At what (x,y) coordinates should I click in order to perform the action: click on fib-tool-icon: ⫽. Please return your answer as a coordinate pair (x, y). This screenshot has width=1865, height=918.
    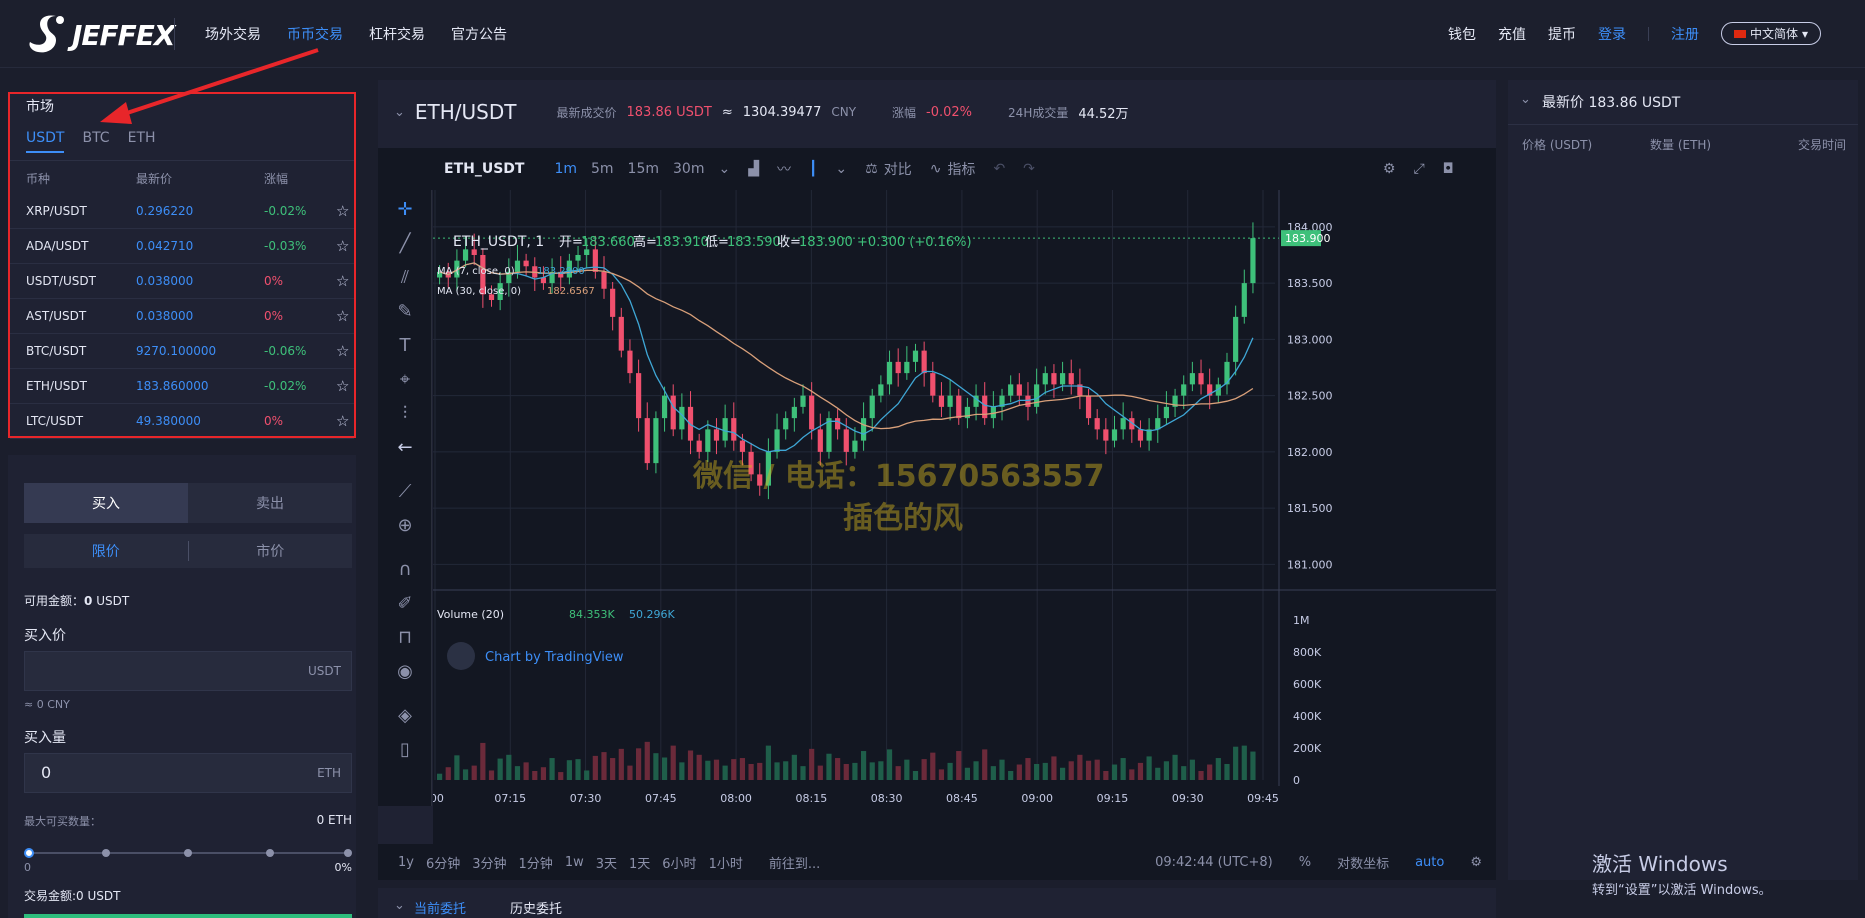
    Looking at the image, I should click on (405, 277).